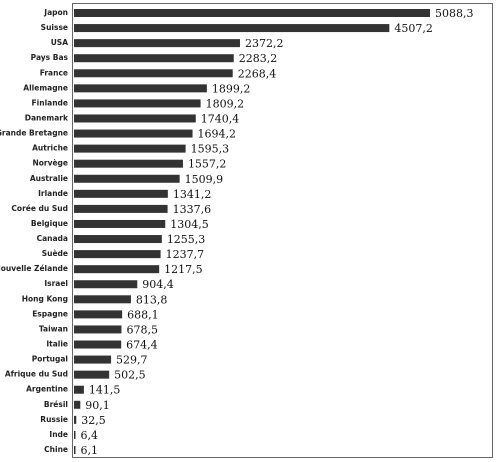  Describe the element at coordinates (207, 164) in the screenshot. I see `value-label: 1557,2` at that location.